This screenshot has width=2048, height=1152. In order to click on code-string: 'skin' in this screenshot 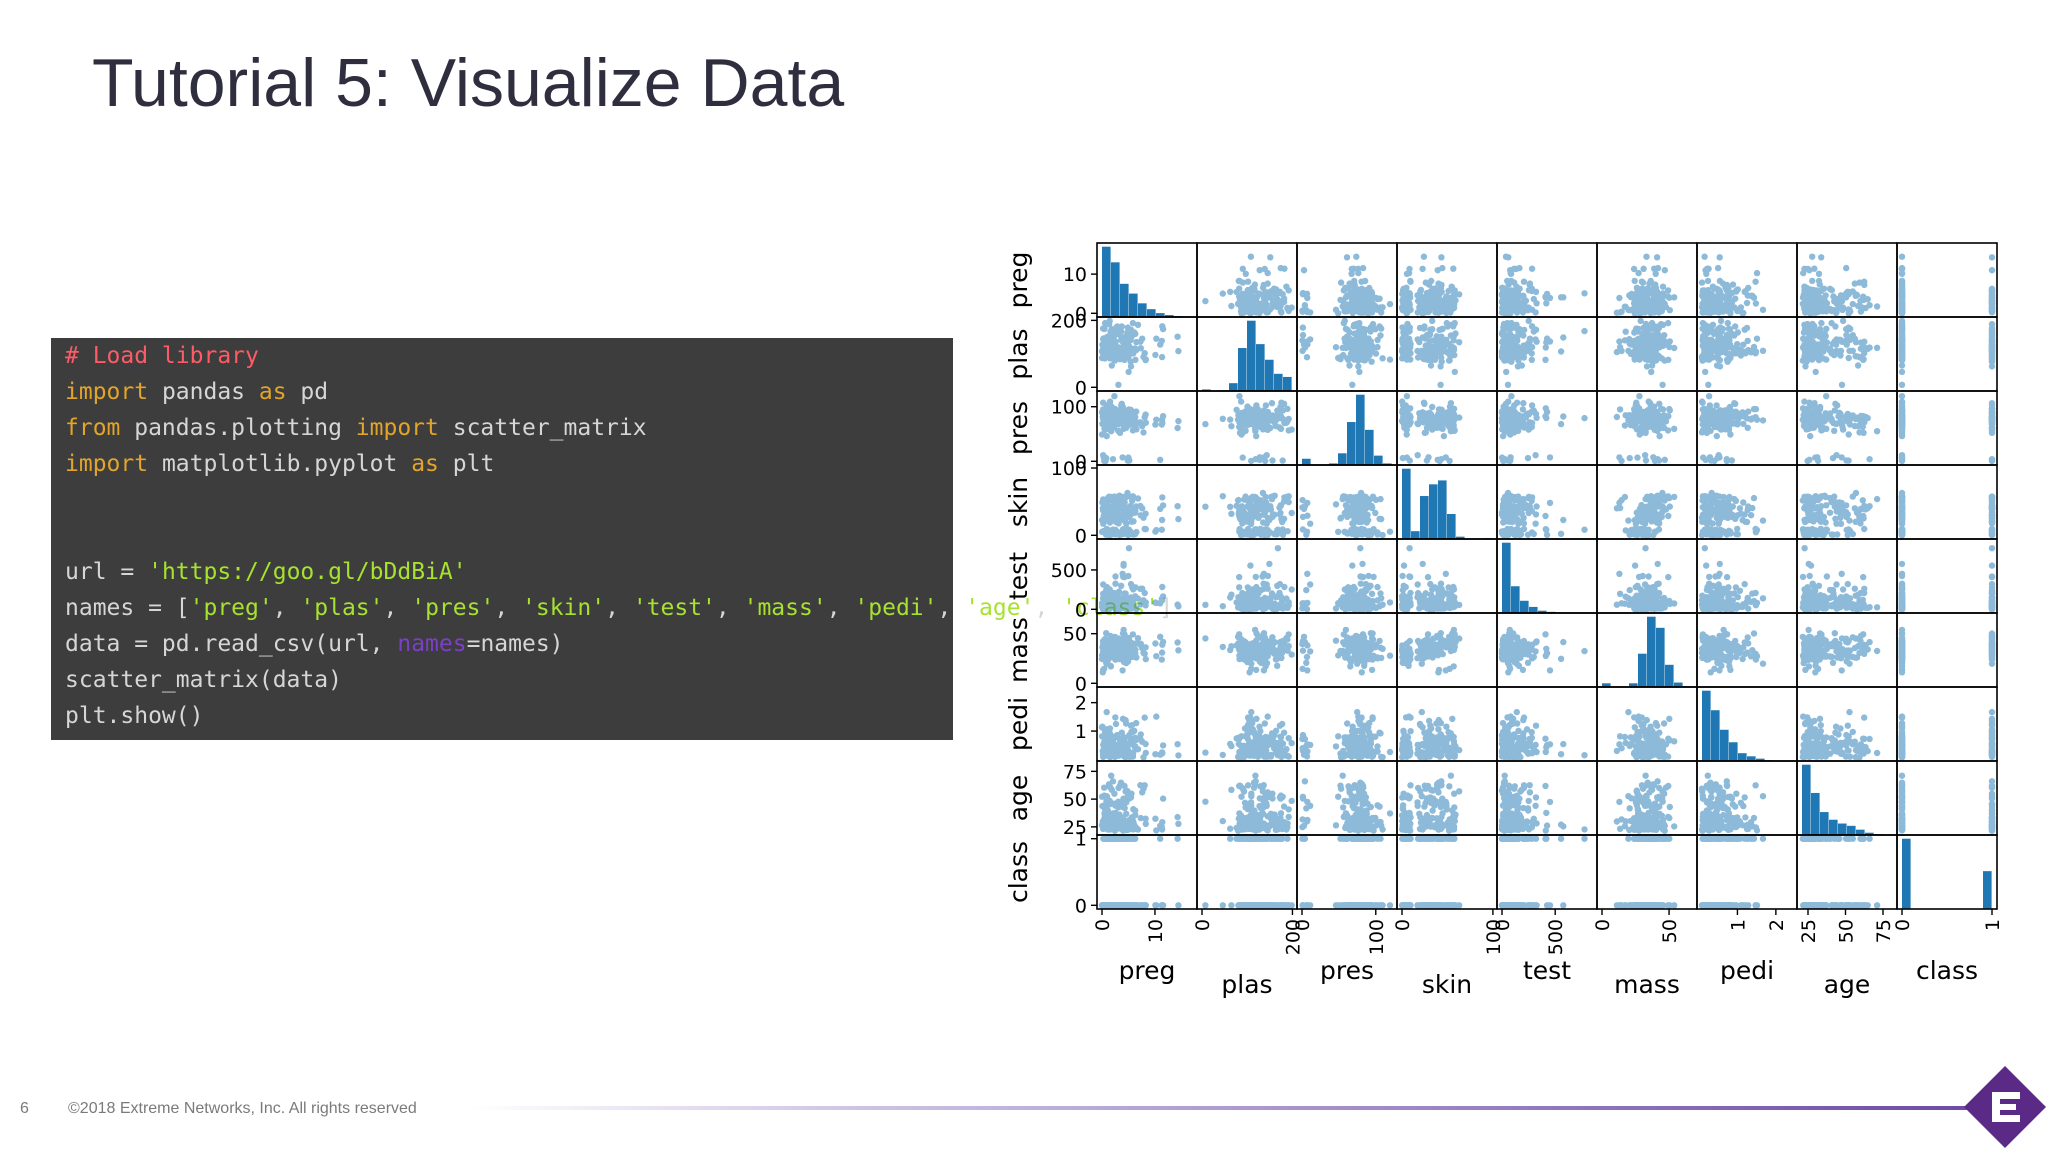, I will do `click(564, 608)`.